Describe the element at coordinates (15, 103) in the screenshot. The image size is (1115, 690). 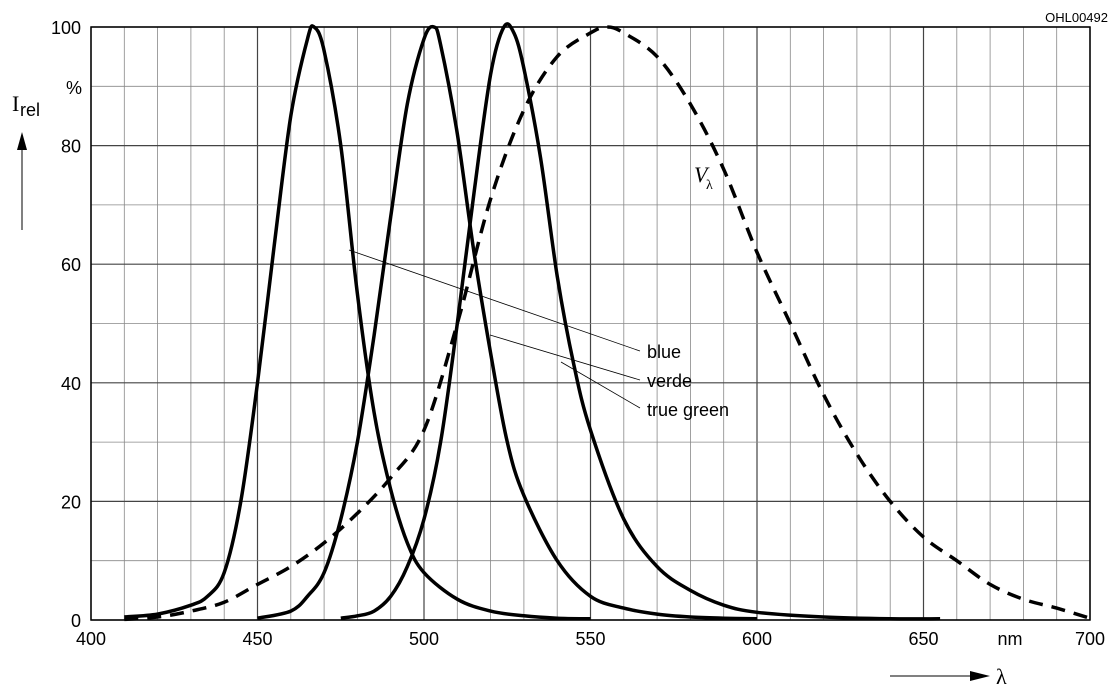
I see `y-axis-label: I` at that location.